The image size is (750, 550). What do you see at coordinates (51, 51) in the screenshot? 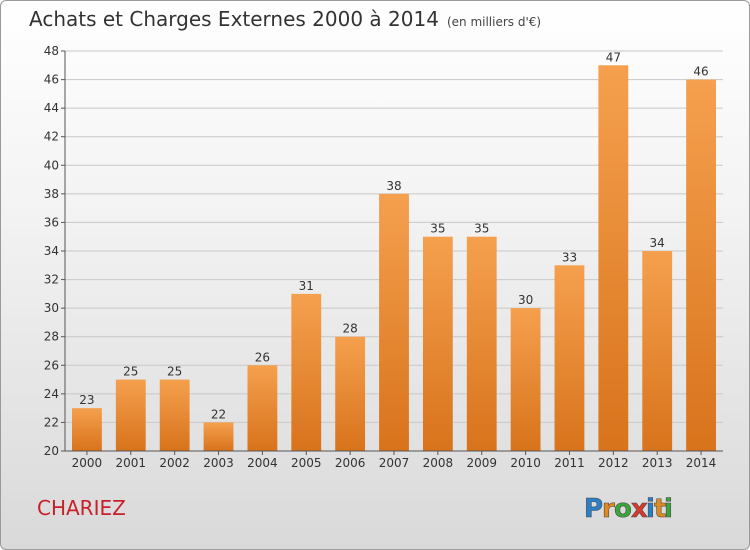
I see `y-tick-label: 48` at bounding box center [51, 51].